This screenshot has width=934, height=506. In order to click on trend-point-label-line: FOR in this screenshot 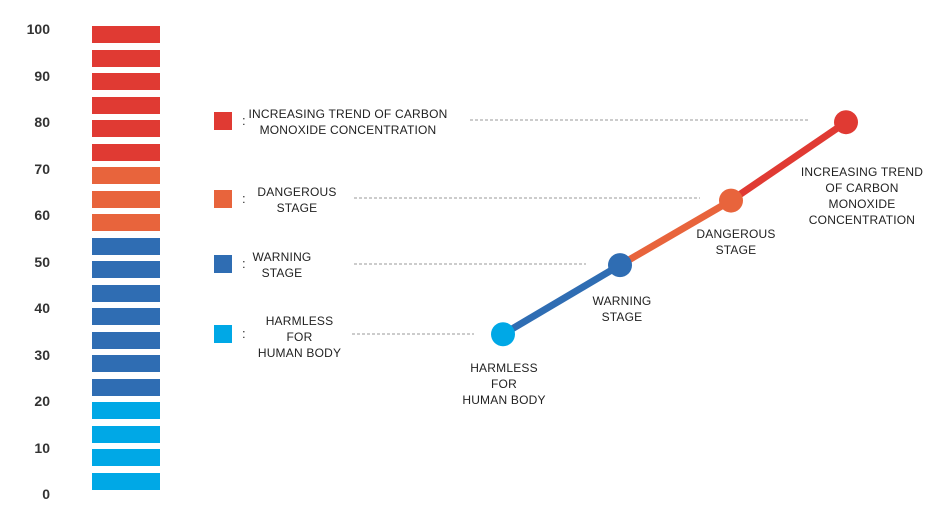, I will do `click(504, 384)`.